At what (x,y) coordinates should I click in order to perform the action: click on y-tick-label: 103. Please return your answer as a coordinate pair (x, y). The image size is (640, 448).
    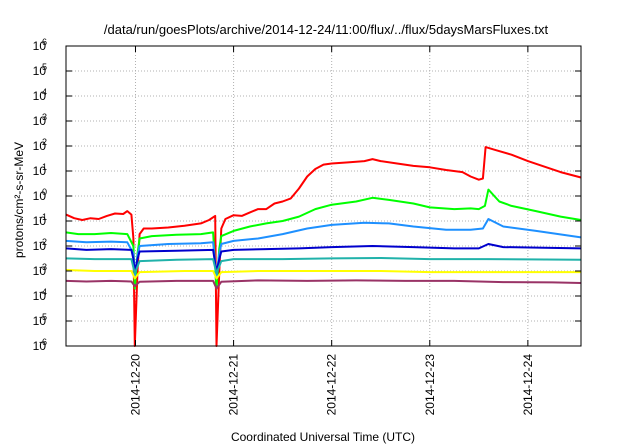
    Looking at the image, I should click on (40, 120).